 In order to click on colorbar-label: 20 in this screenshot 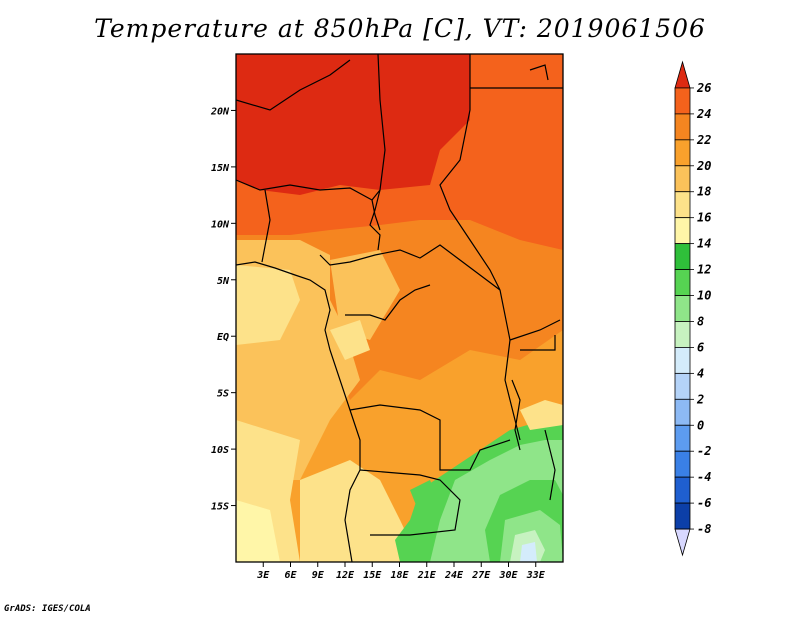, I will do `click(703, 166)`.